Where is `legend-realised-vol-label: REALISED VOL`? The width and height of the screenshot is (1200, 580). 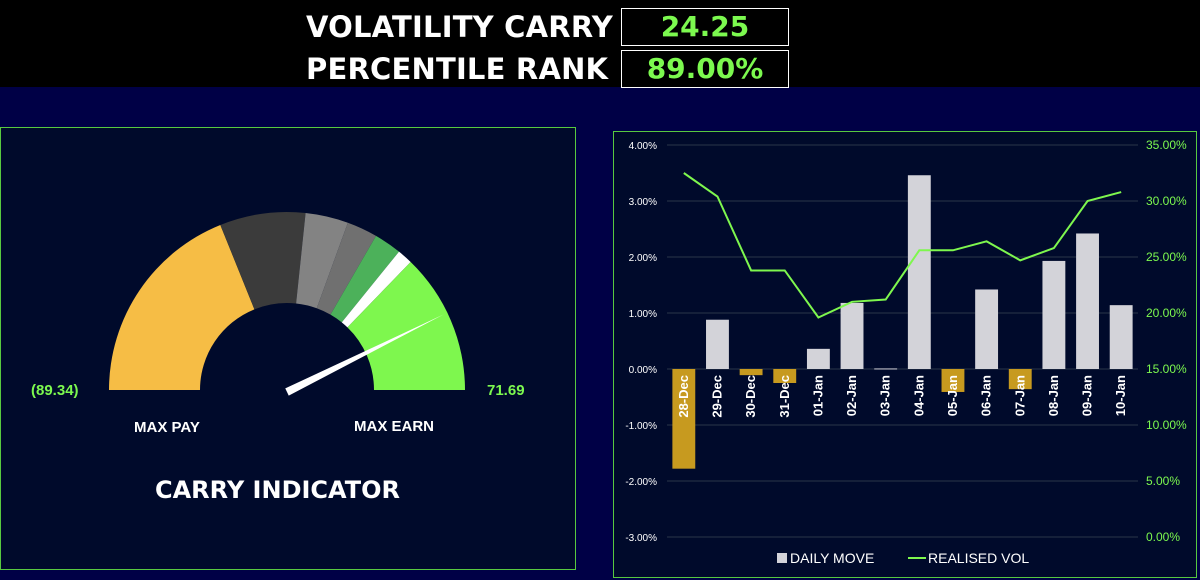
legend-realised-vol-label: REALISED VOL is located at coordinates (978, 558).